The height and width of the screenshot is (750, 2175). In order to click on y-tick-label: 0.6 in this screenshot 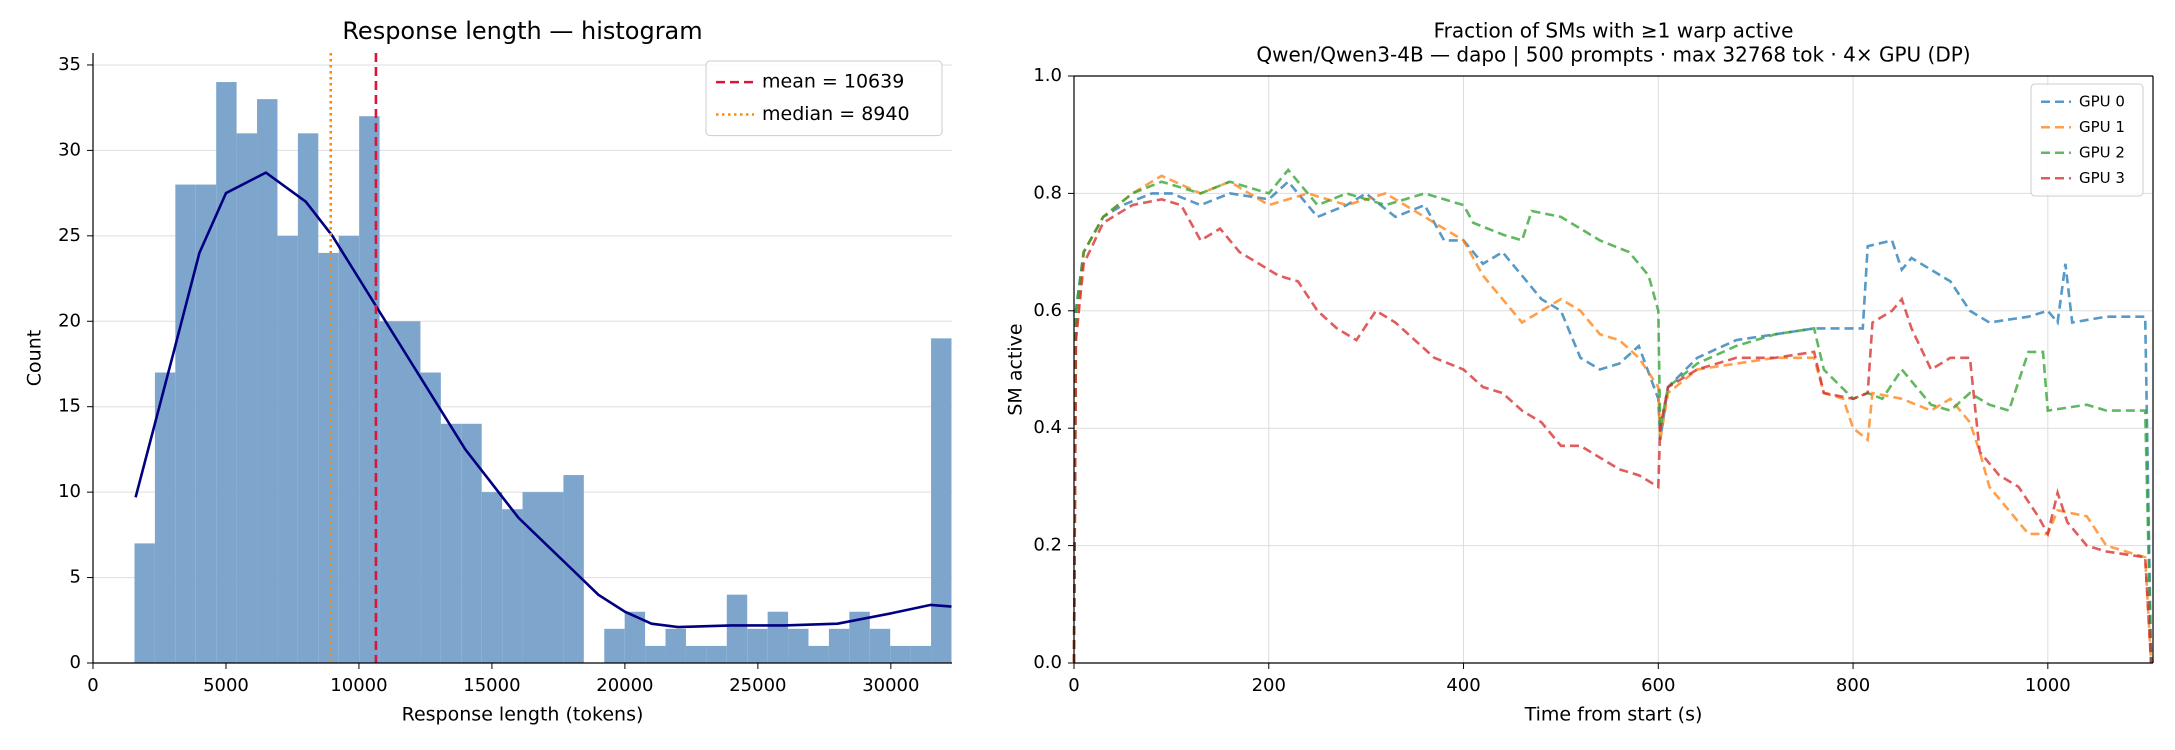, I will do `click(1047, 310)`.